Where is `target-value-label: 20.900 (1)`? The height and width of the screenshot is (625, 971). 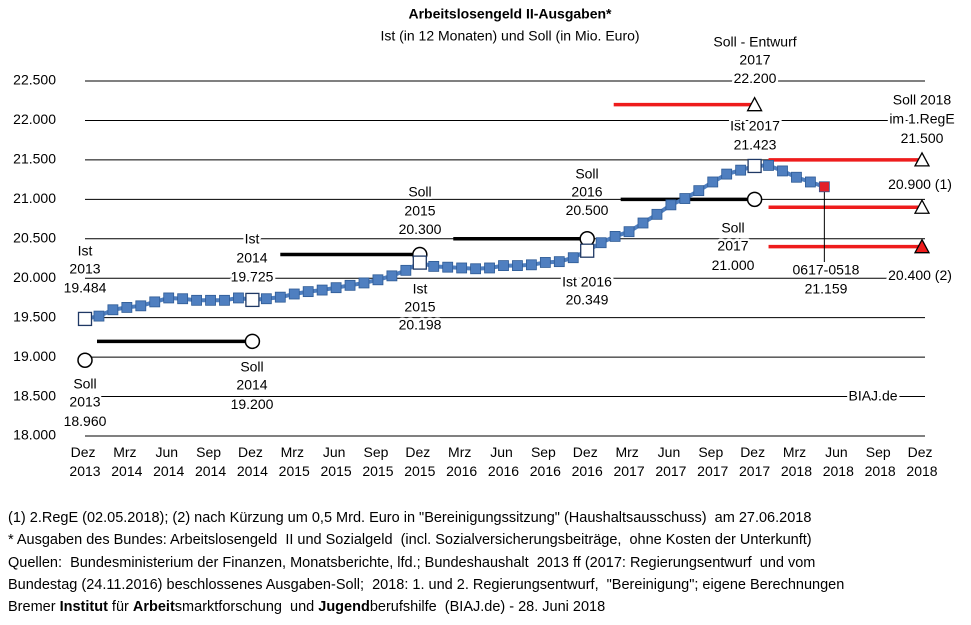 target-value-label: 20.900 (1) is located at coordinates (920, 184).